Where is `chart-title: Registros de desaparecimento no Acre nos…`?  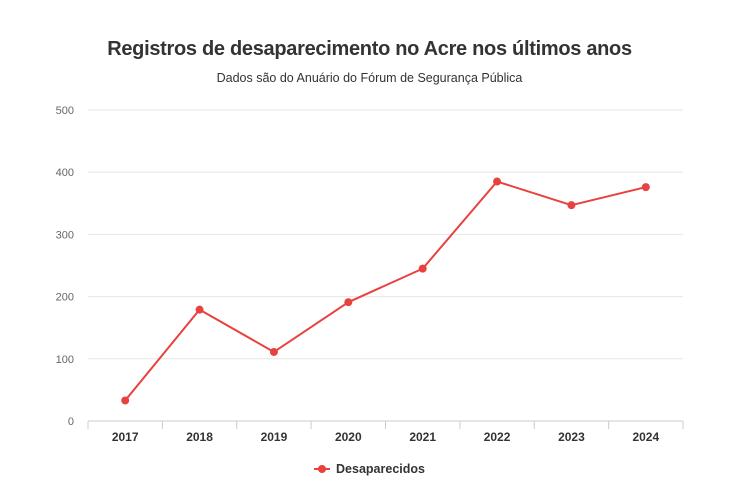
chart-title: Registros de desaparecimento no Acre nos… is located at coordinates (369, 49).